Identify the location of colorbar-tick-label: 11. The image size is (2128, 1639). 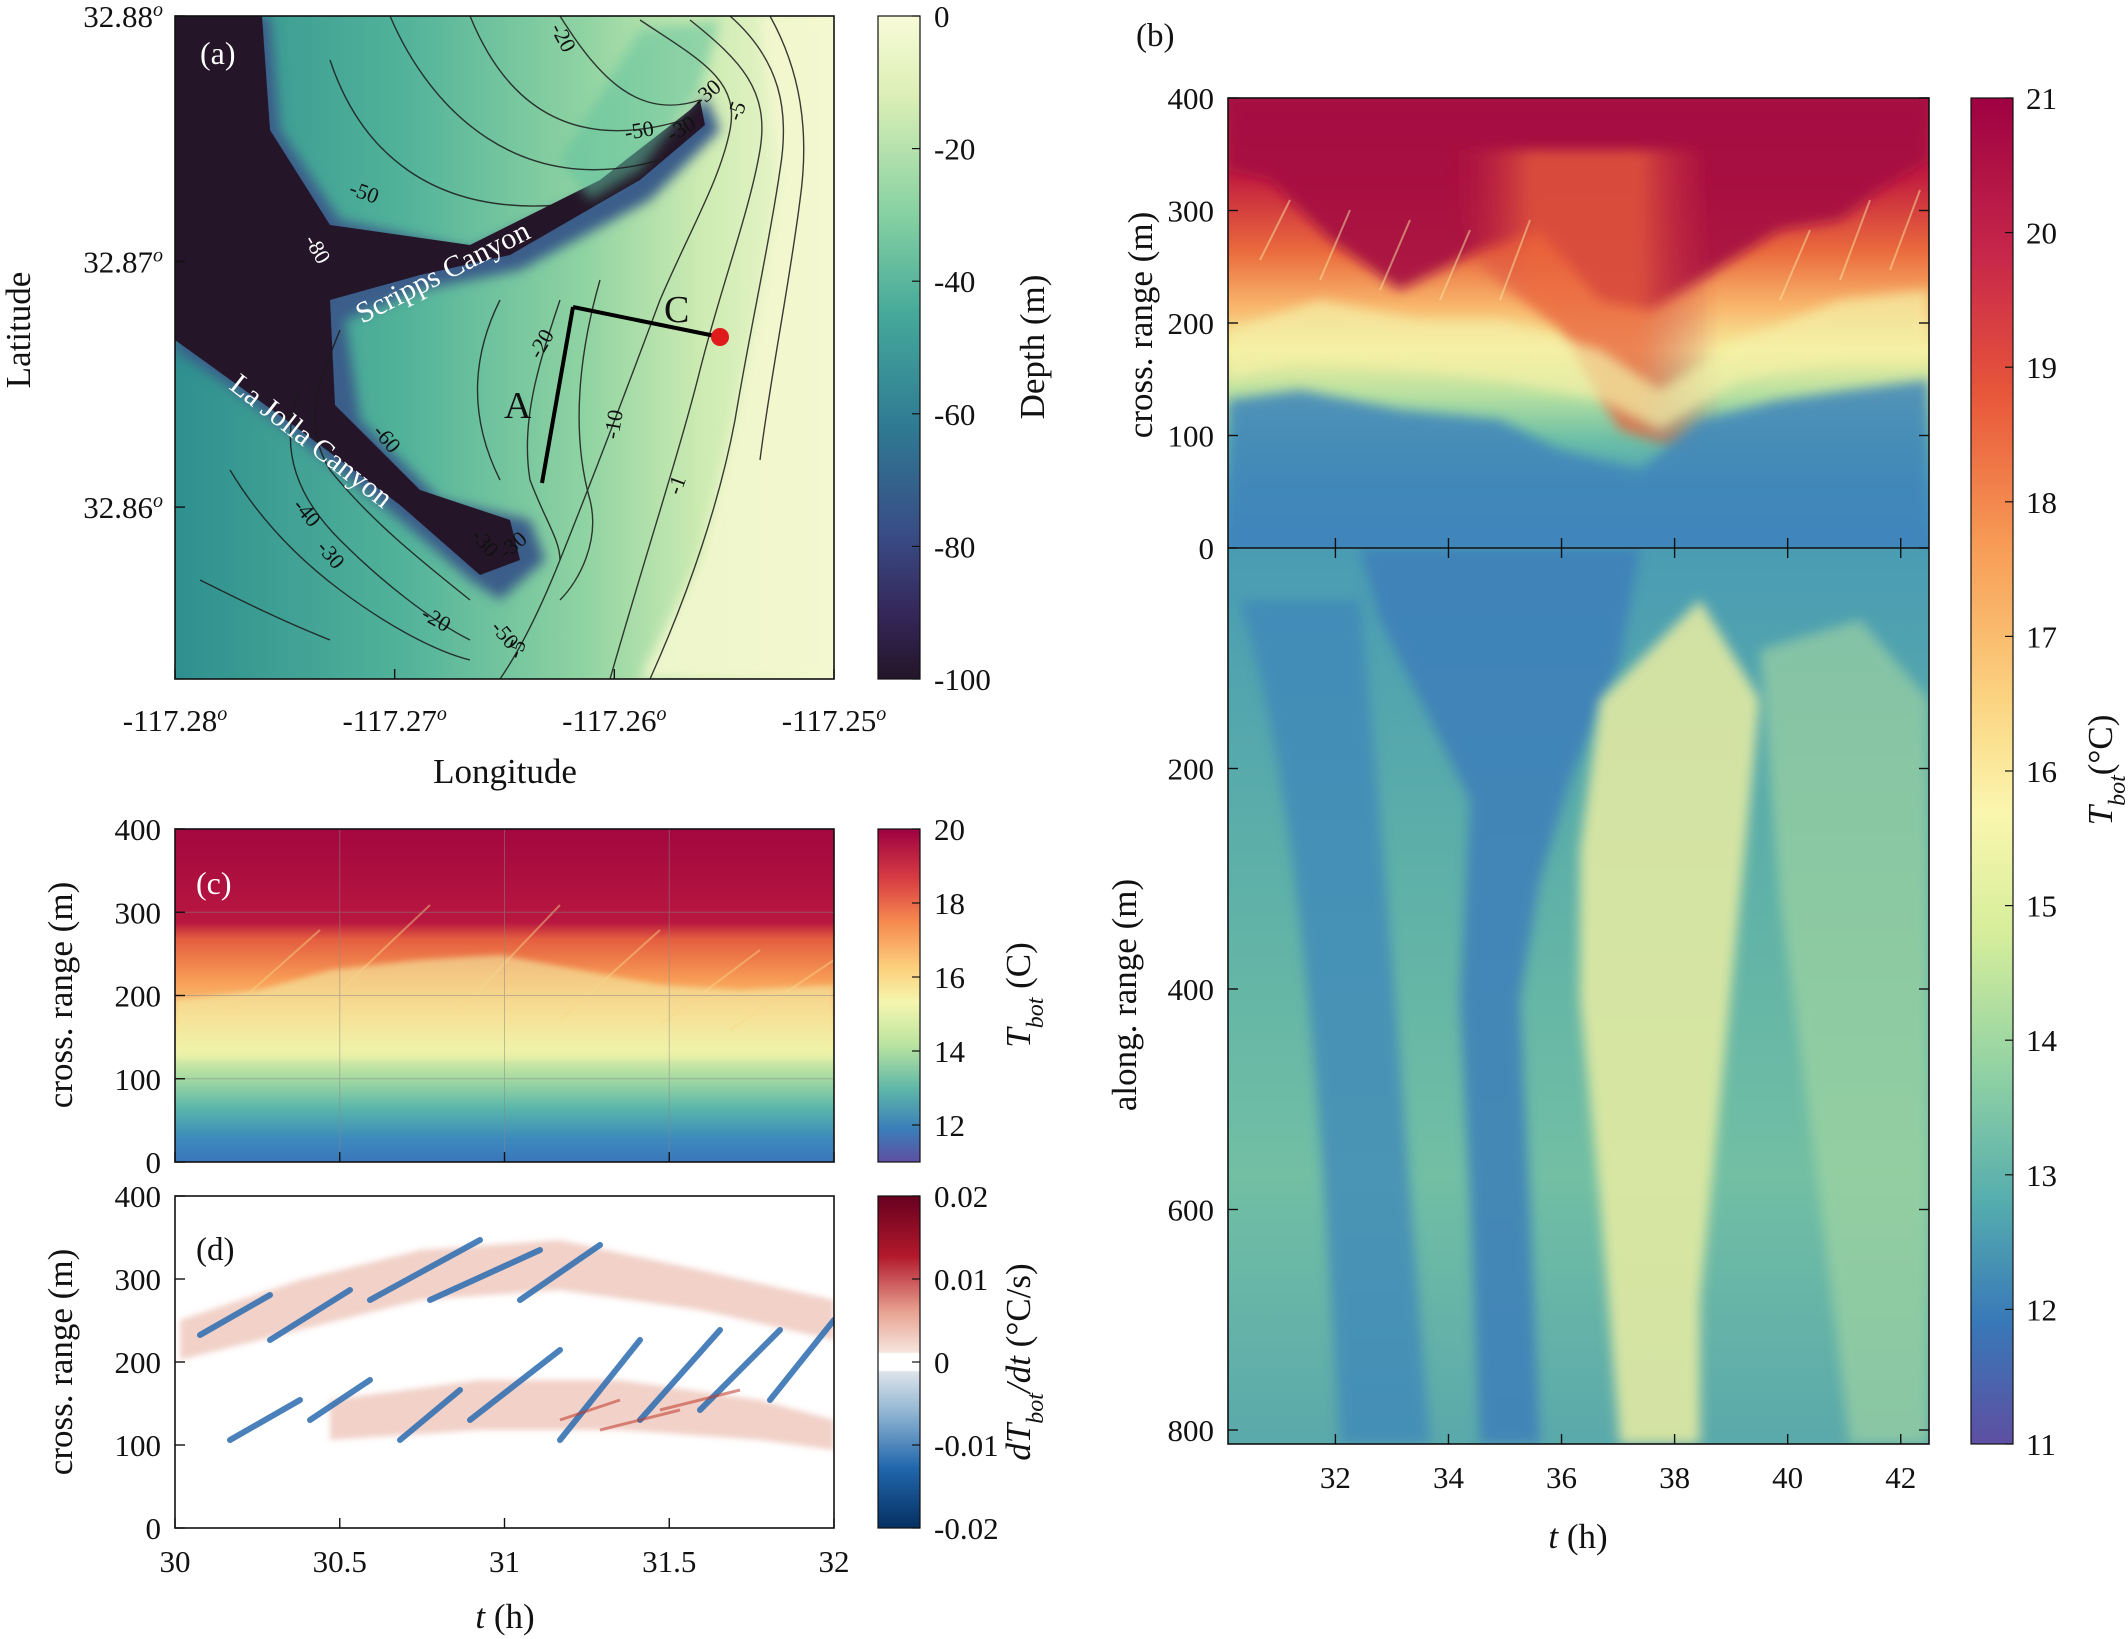
(2041, 1444).